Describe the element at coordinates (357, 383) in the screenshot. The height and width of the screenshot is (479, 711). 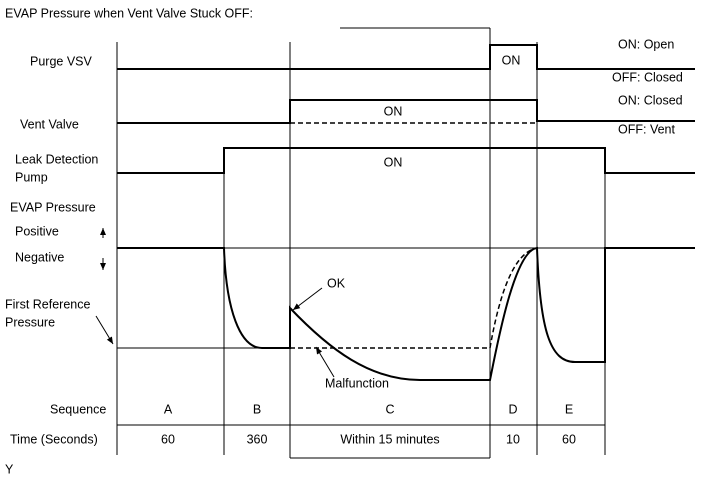
I see `annotation: Malfunction` at that location.